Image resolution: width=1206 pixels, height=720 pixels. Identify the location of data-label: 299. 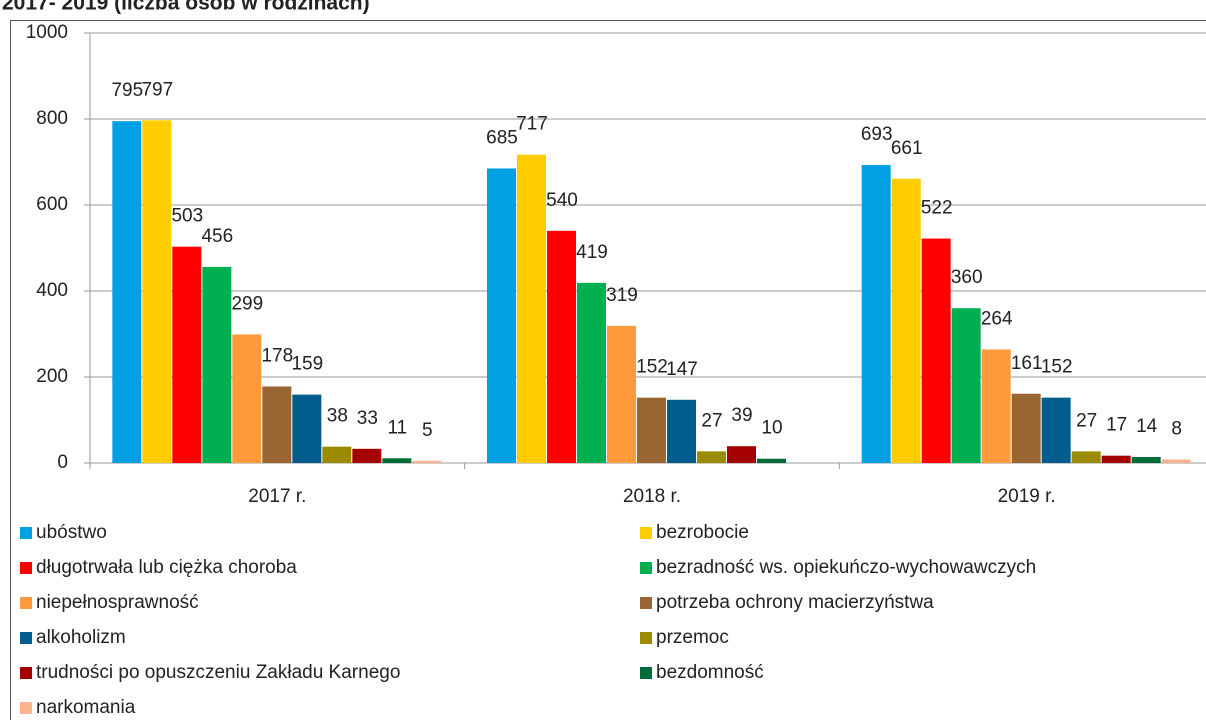
(247, 303).